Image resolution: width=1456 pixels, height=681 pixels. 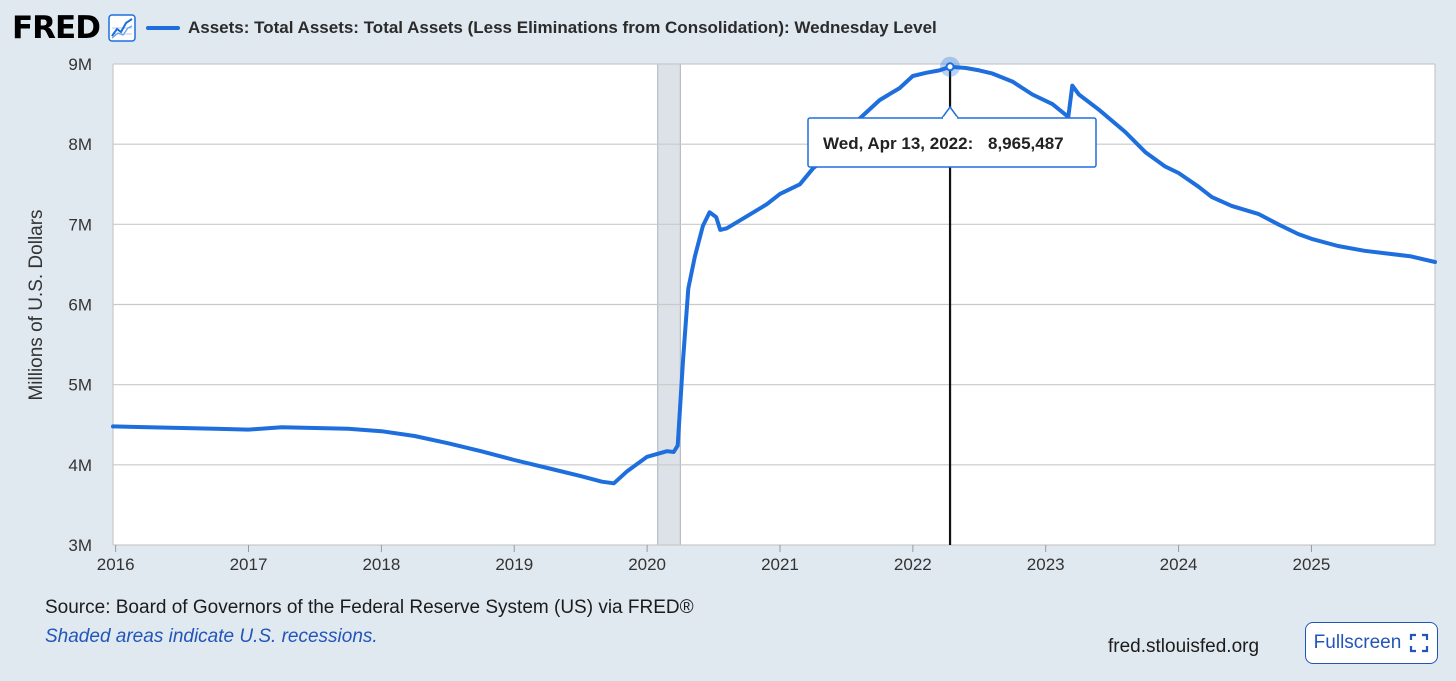 I want to click on x-tick-label: 2025, so click(x=1312, y=564).